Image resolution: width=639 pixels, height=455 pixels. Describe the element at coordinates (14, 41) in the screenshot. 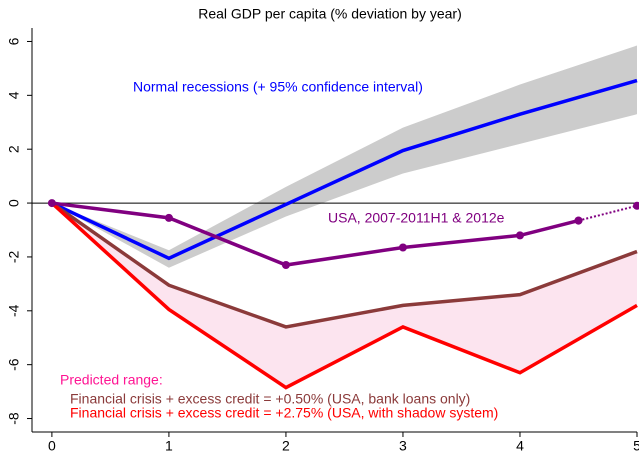

I see `y-tick-label: 6` at that location.